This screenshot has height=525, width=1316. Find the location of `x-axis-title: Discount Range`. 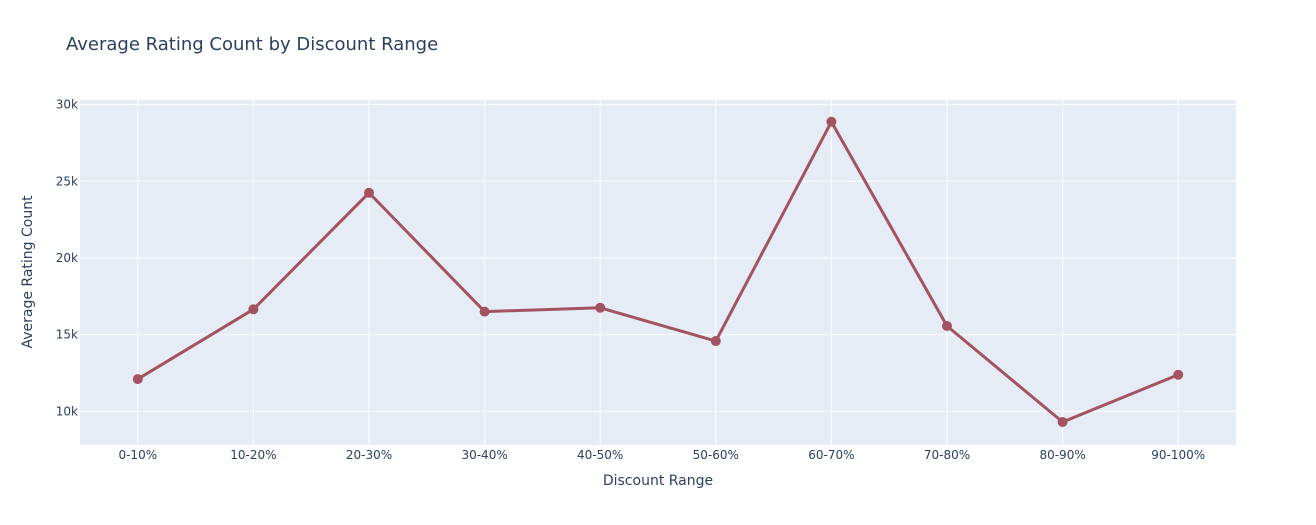

x-axis-title: Discount Range is located at coordinates (658, 481).